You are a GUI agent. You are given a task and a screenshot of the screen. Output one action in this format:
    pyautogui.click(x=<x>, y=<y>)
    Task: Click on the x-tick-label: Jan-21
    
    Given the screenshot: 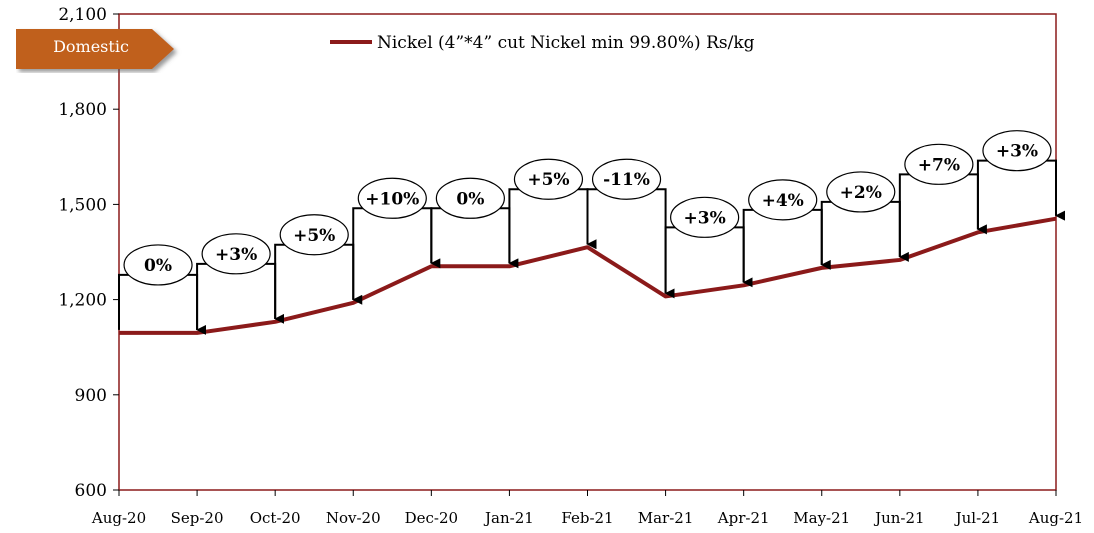 What is the action you would take?
    pyautogui.click(x=508, y=518)
    